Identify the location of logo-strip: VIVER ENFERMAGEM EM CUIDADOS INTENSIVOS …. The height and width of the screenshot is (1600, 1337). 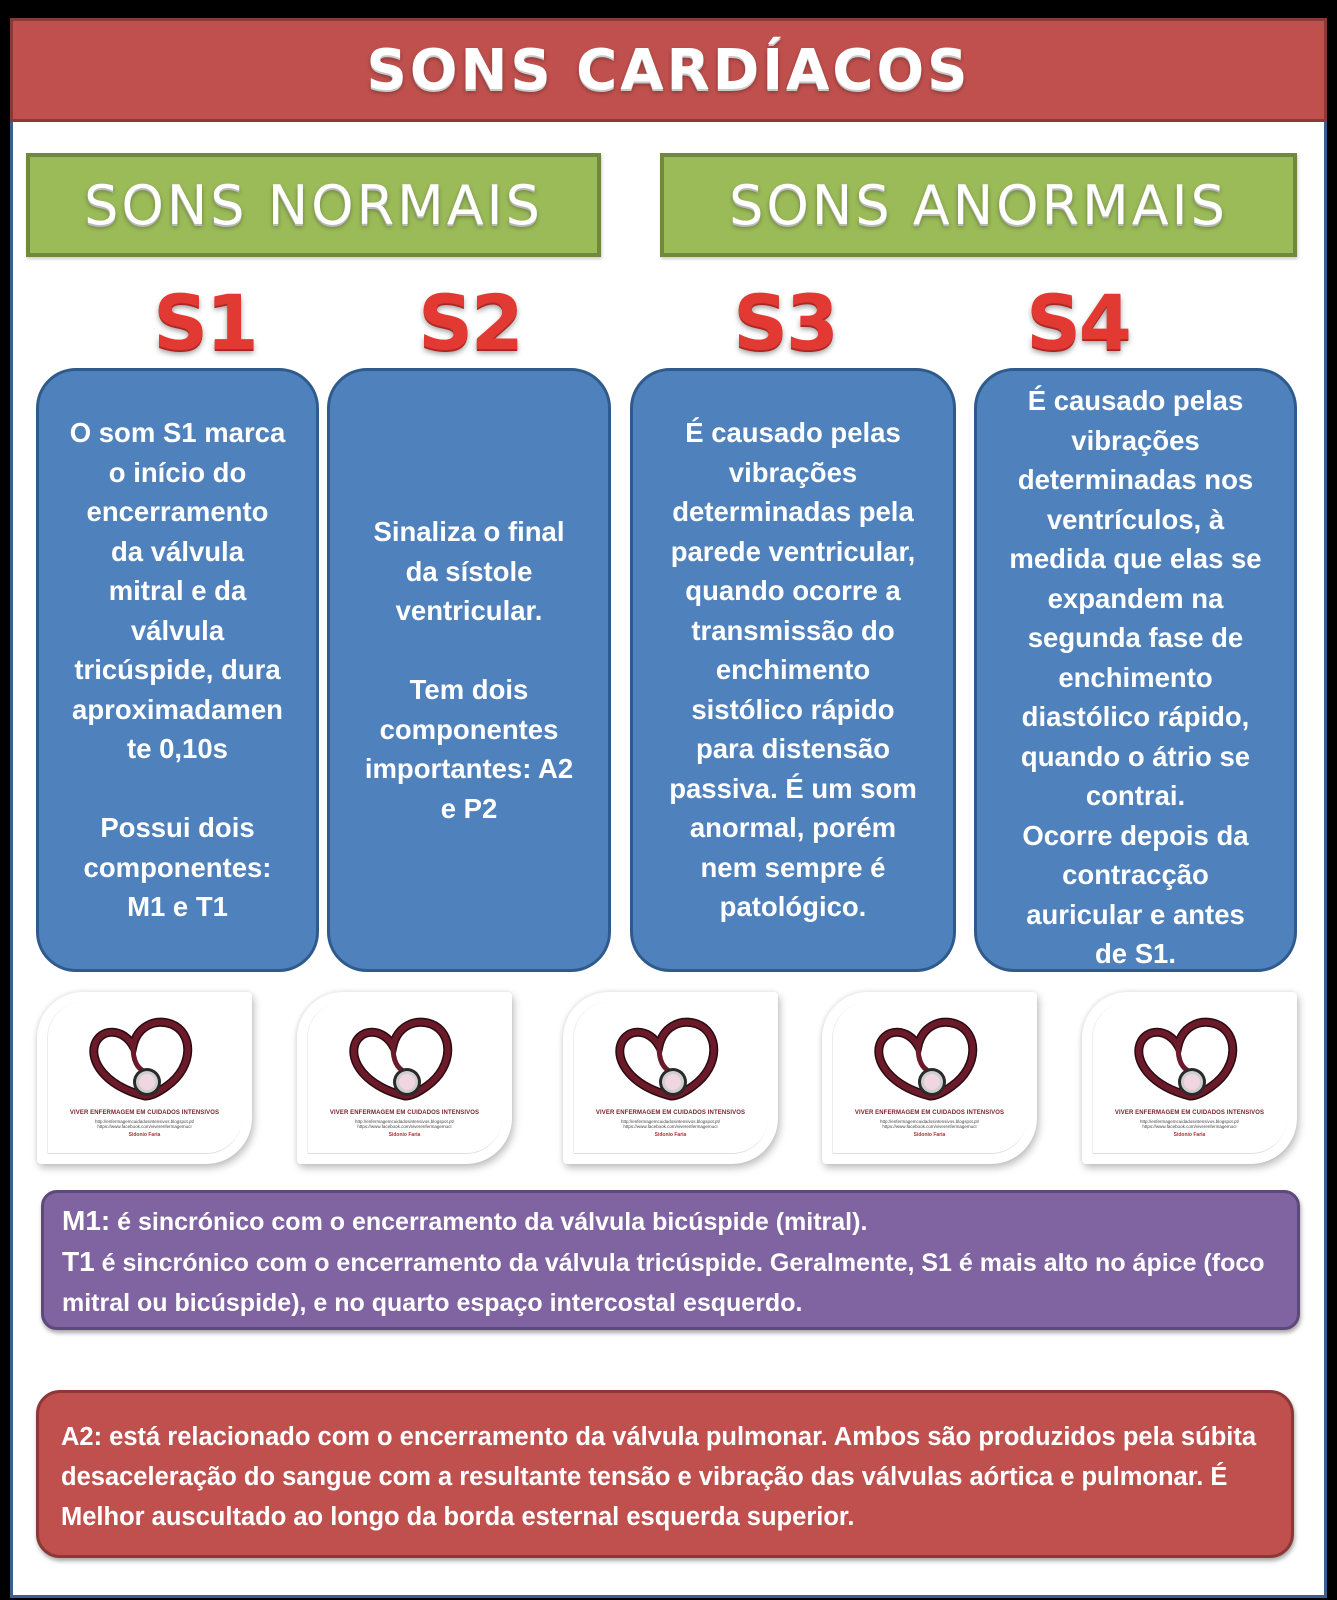
(668, 1082).